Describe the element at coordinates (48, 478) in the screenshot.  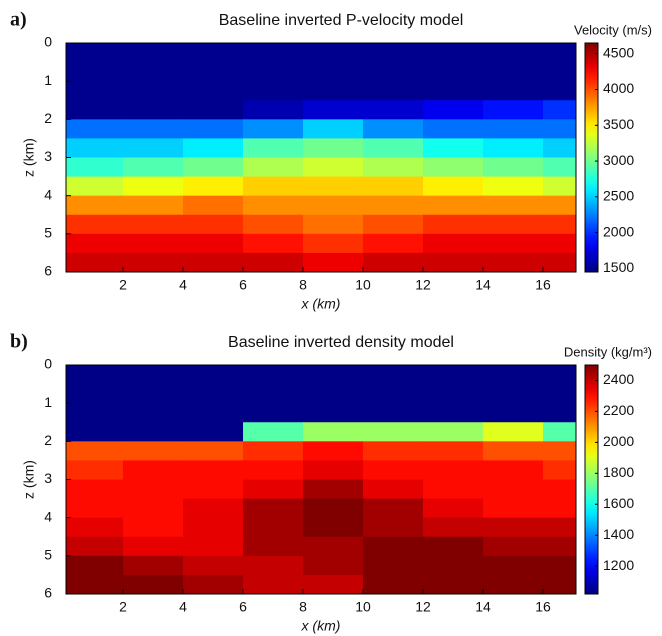
I see `y-tick-label: 3` at that location.